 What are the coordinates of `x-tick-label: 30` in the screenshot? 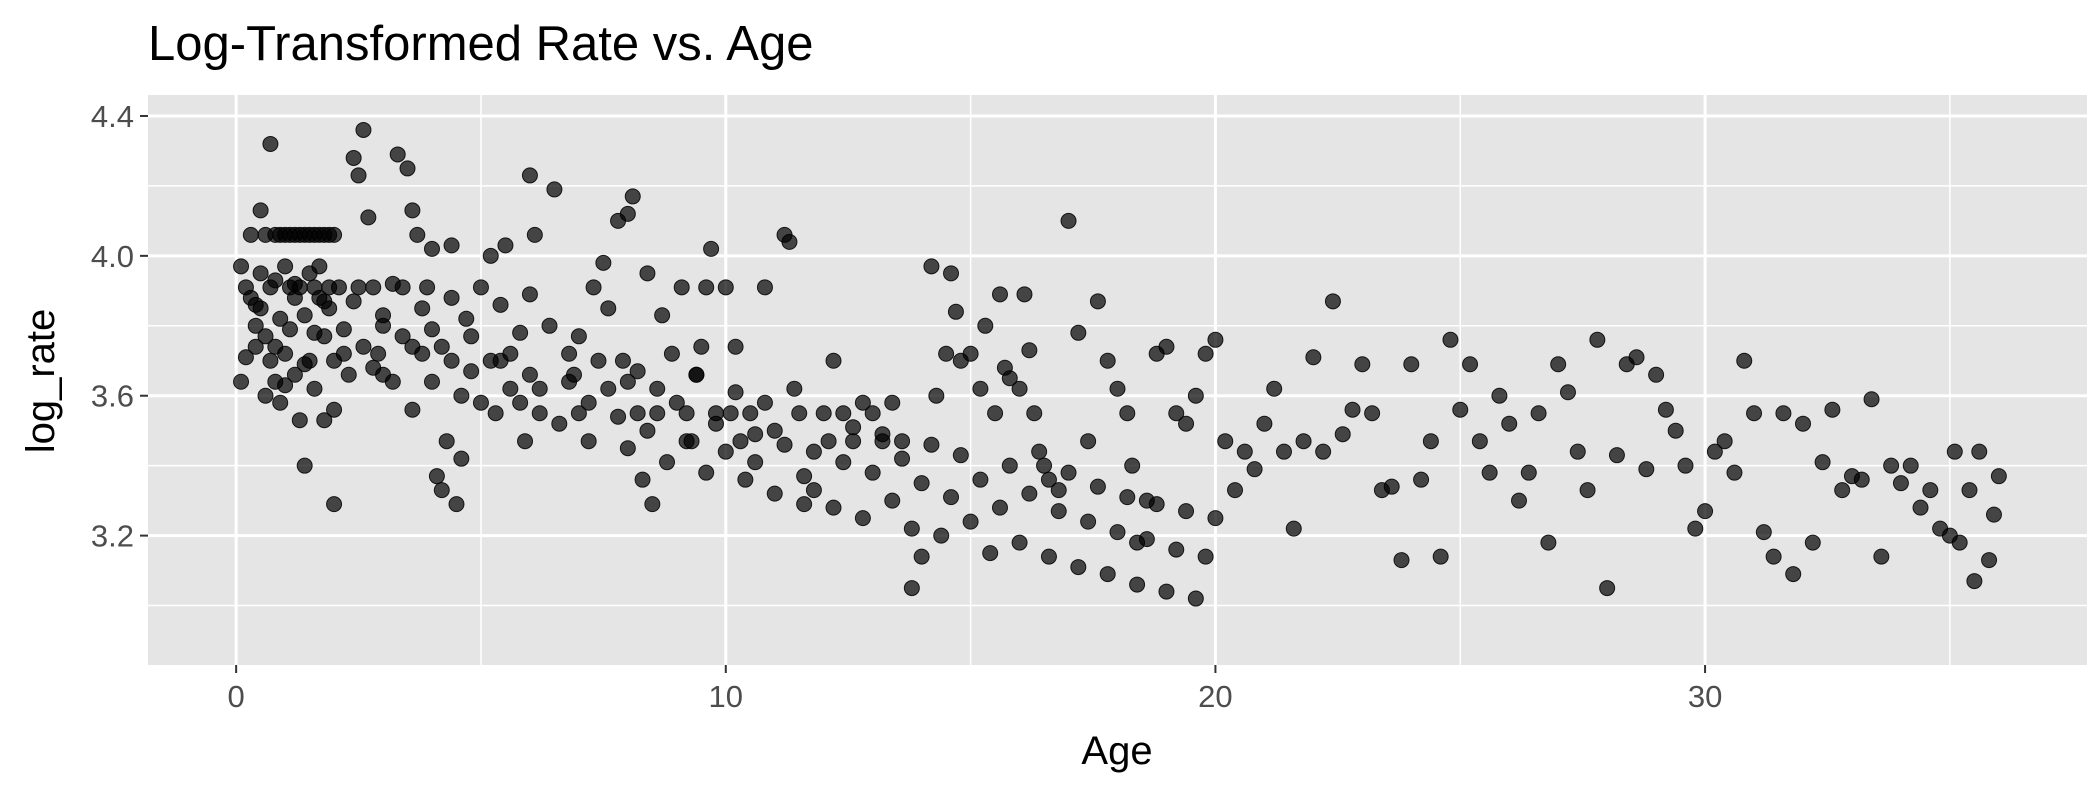 It's located at (1705, 696).